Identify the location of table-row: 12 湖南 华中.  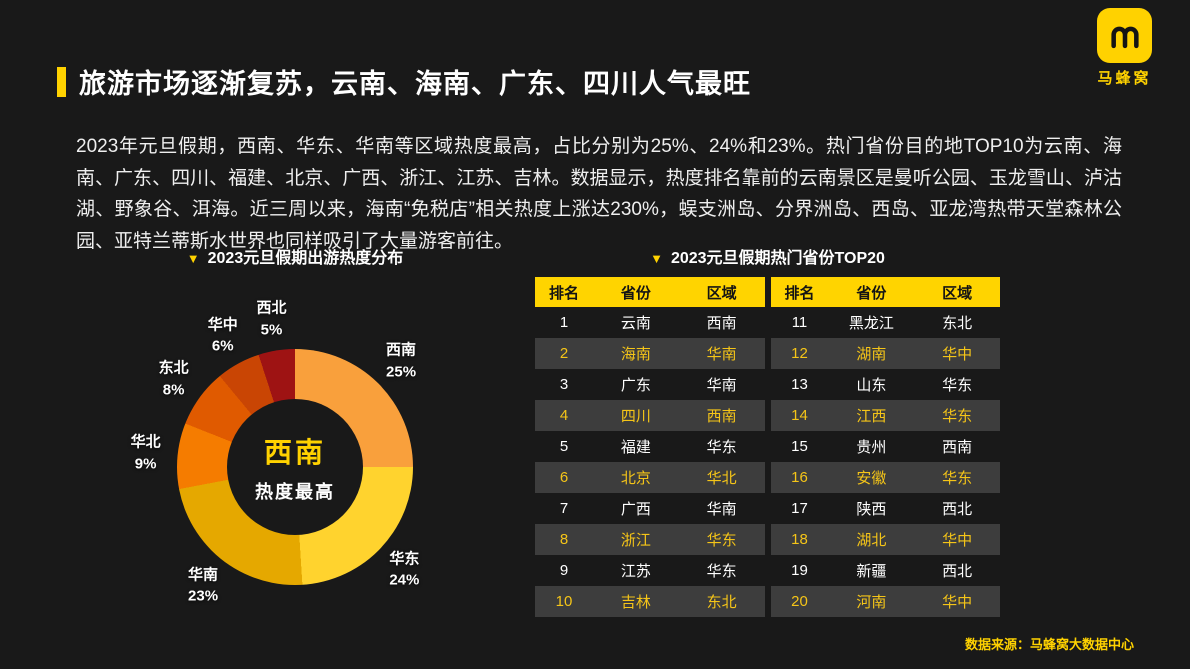
(885, 353).